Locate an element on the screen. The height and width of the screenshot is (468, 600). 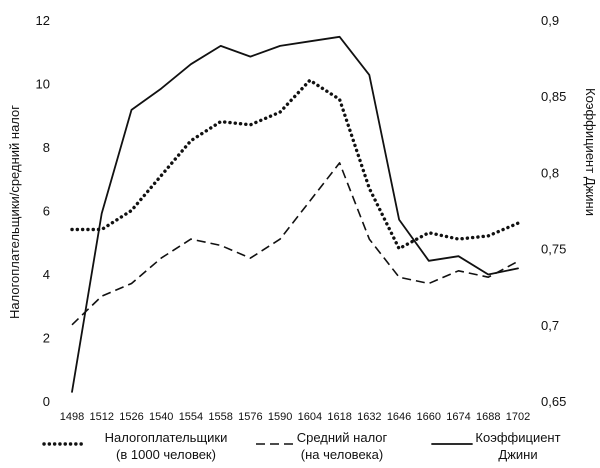
x-tick-label: 1558 is located at coordinates (220, 417).